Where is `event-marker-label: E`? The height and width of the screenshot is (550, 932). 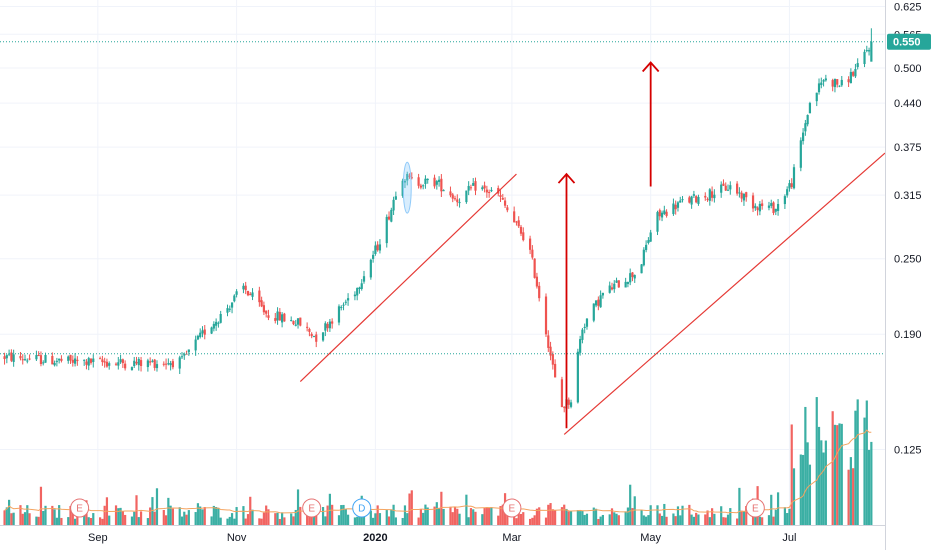
event-marker-label: E is located at coordinates (79, 509).